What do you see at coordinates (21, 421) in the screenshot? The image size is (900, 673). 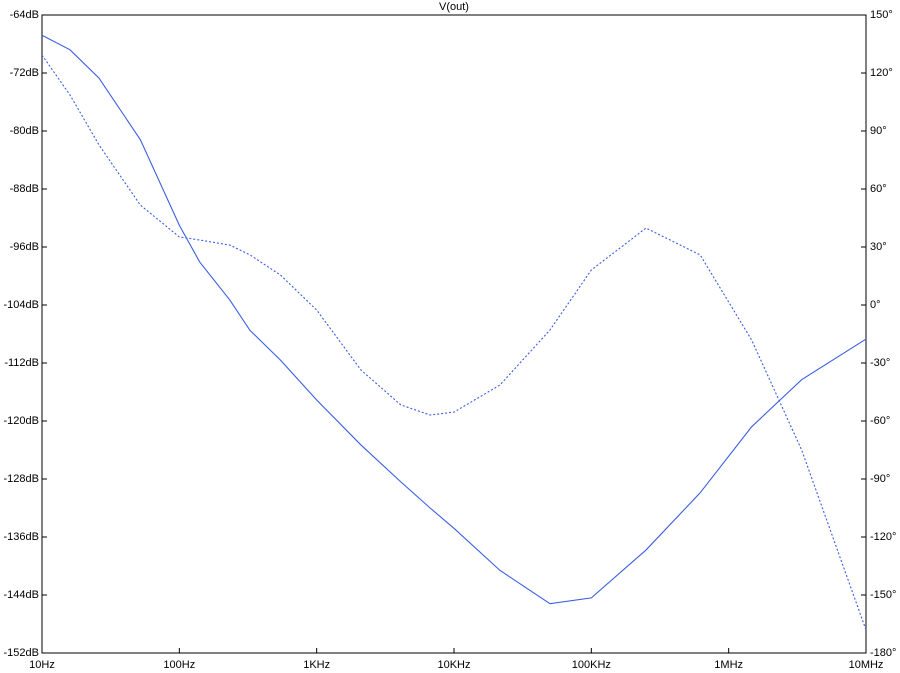 I see `y-tick-label: -120dB` at bounding box center [21, 421].